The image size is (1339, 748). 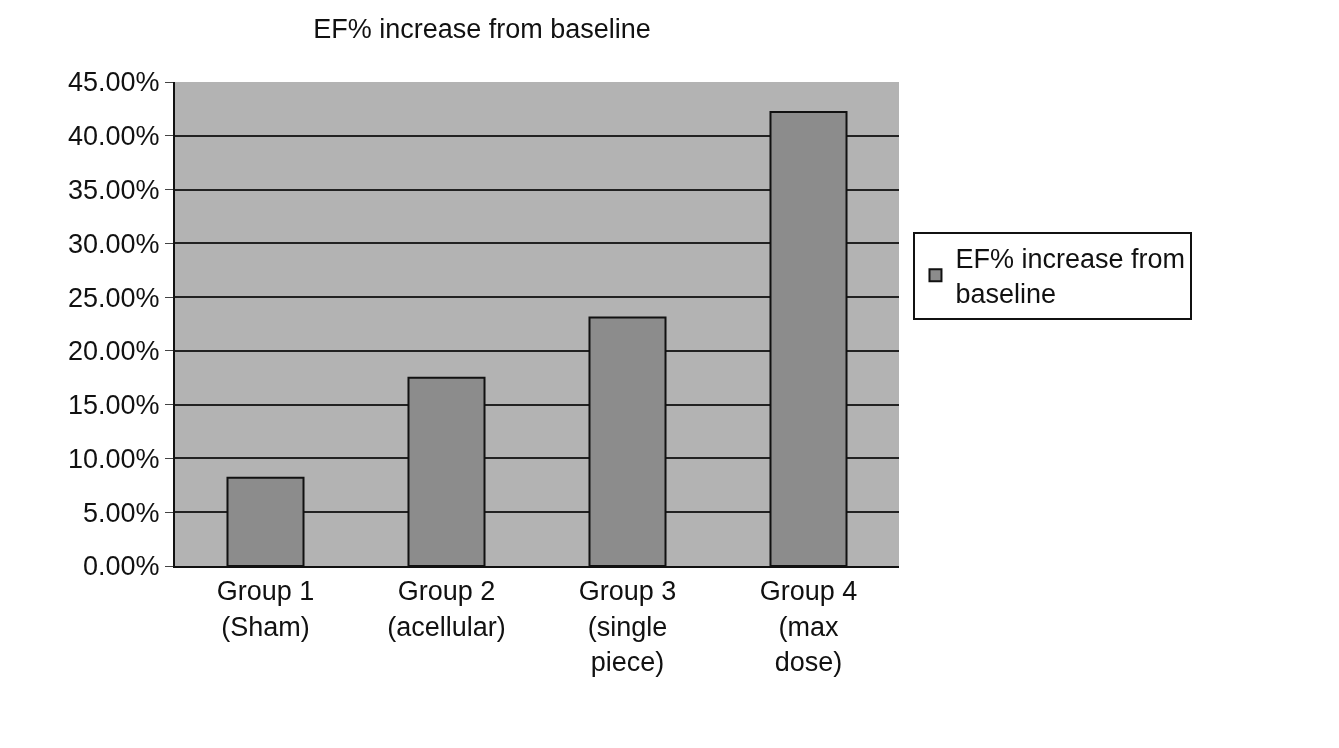 I want to click on y-tick-label: 0.00%, so click(x=121, y=566).